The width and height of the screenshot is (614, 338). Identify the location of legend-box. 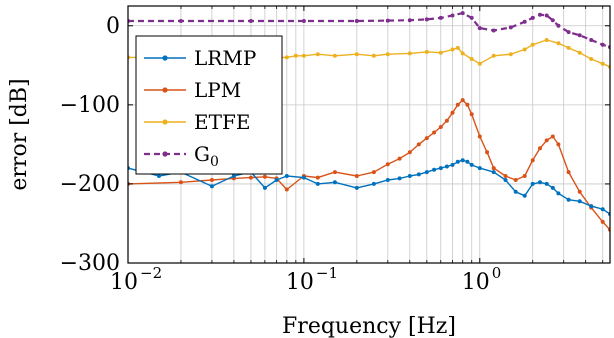
(209, 105).